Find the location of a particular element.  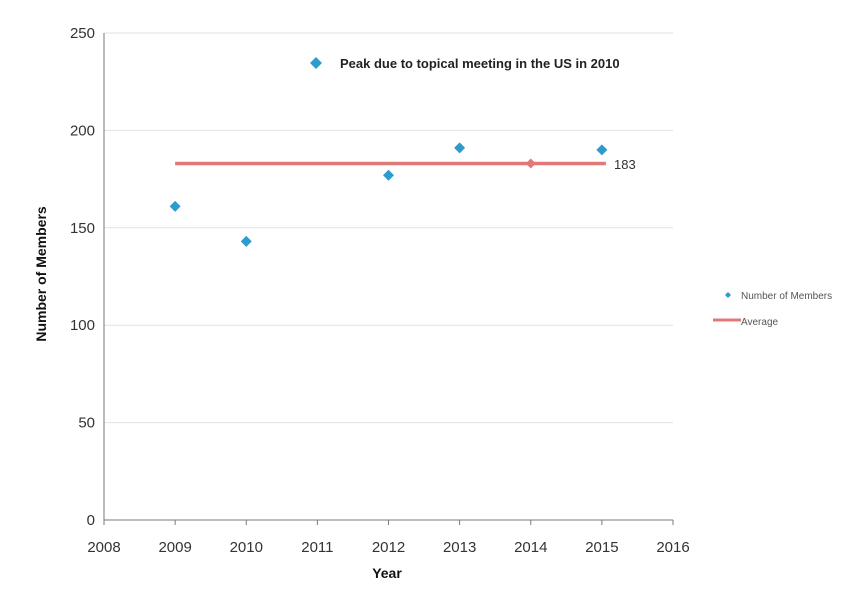

y-tick-labels: 0 50 100 150 200 250 is located at coordinates (82, 277).